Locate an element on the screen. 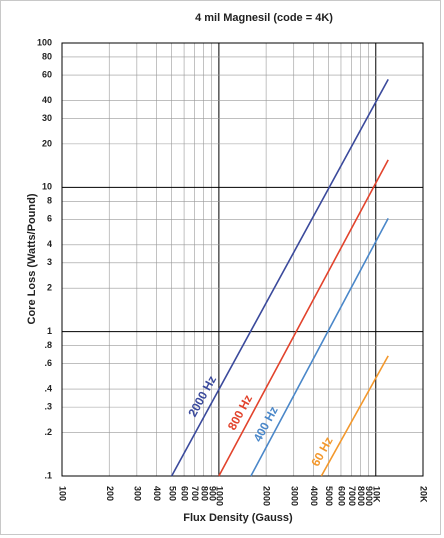 The width and height of the screenshot is (444, 538). x-tick-label: 700 is located at coordinates (195, 493).